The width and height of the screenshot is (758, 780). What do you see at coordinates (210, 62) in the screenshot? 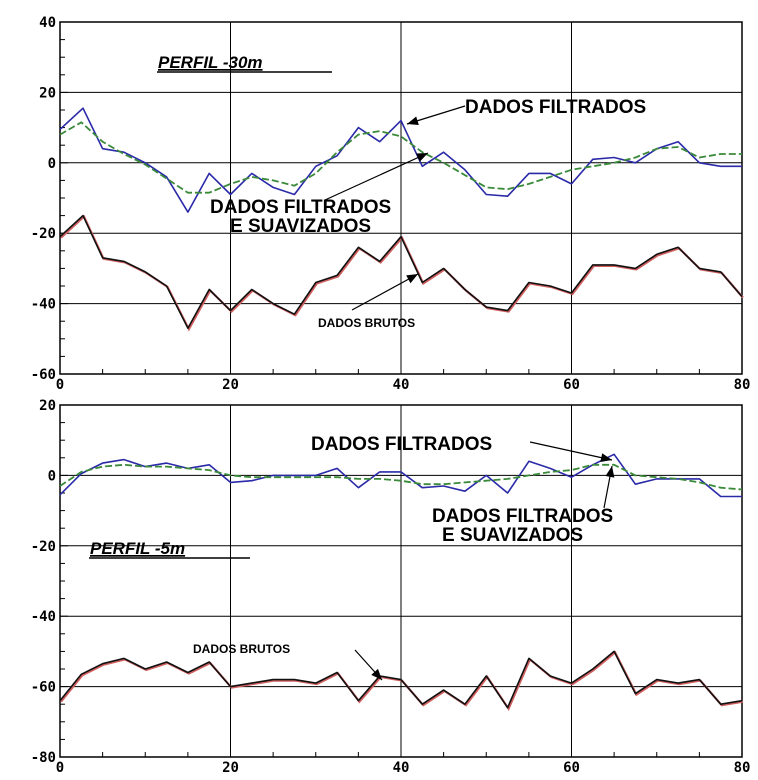
I see `panel-label: PERFIL -30m` at bounding box center [210, 62].